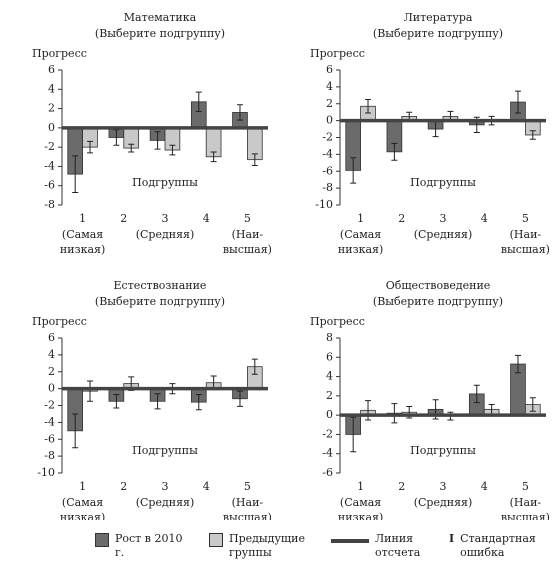 This screenshot has height=581, width=557. What do you see at coordinates (160, 285) in the screenshot?
I see `chart-title: Естествознание` at bounding box center [160, 285].